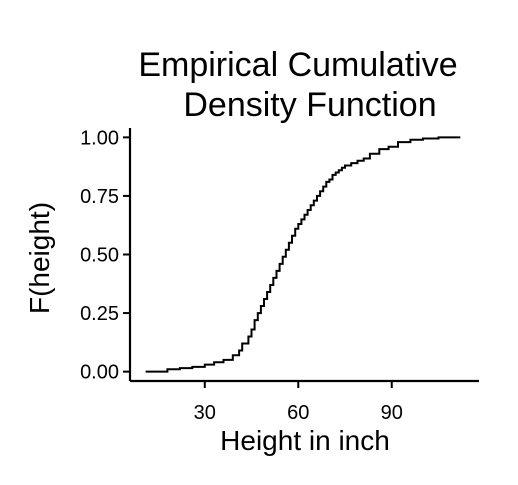 The height and width of the screenshot is (485, 518). Describe the element at coordinates (39, 258) in the screenshot. I see `y-axis-label: F(height)` at that location.